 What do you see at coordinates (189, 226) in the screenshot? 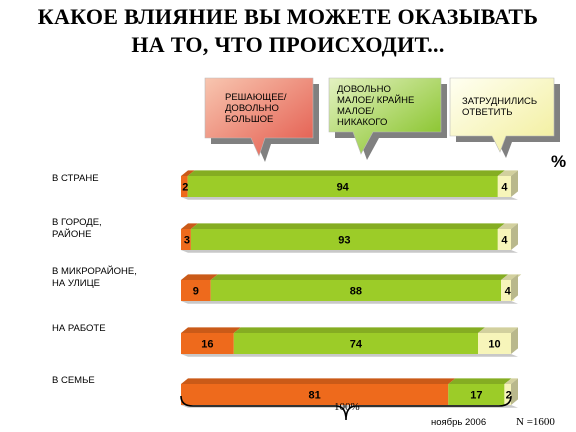
I see `bar-top-city-influence` at bounding box center [189, 226].